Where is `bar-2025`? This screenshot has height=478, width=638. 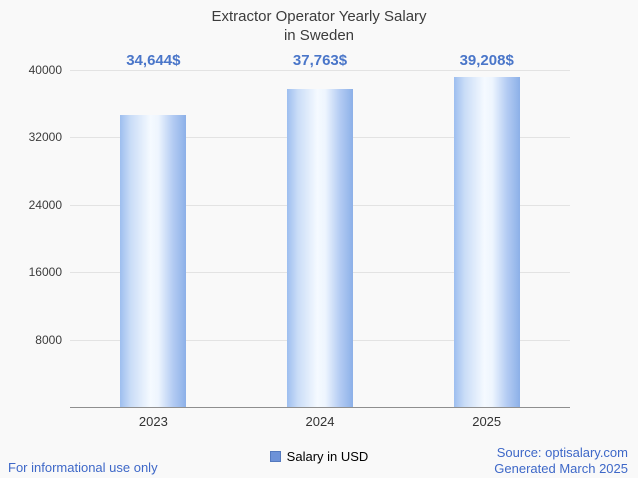
bar-2025 is located at coordinates (486, 241).